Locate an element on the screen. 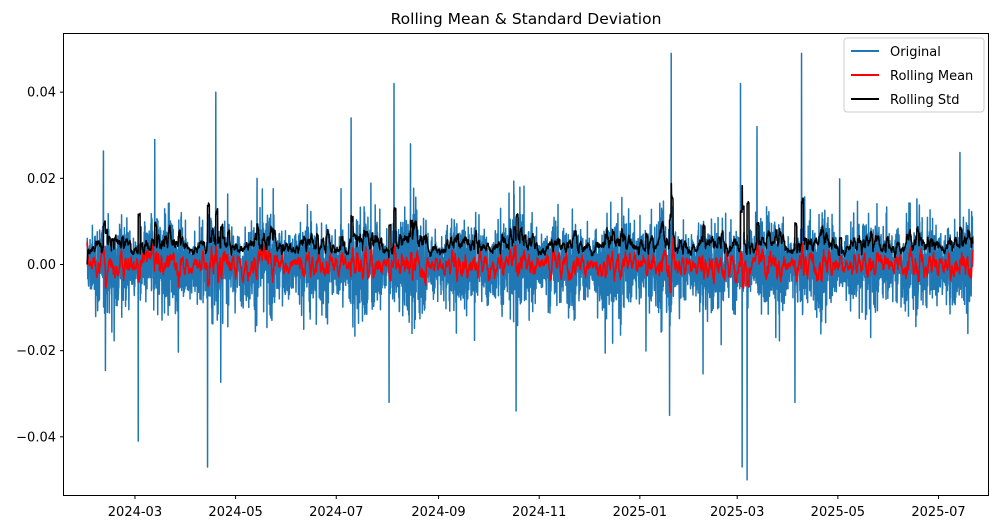 This screenshot has height=528, width=1001. y-axis: 0.04 0.02 0.00 −0.02 −0.04 is located at coordinates (40, 265).